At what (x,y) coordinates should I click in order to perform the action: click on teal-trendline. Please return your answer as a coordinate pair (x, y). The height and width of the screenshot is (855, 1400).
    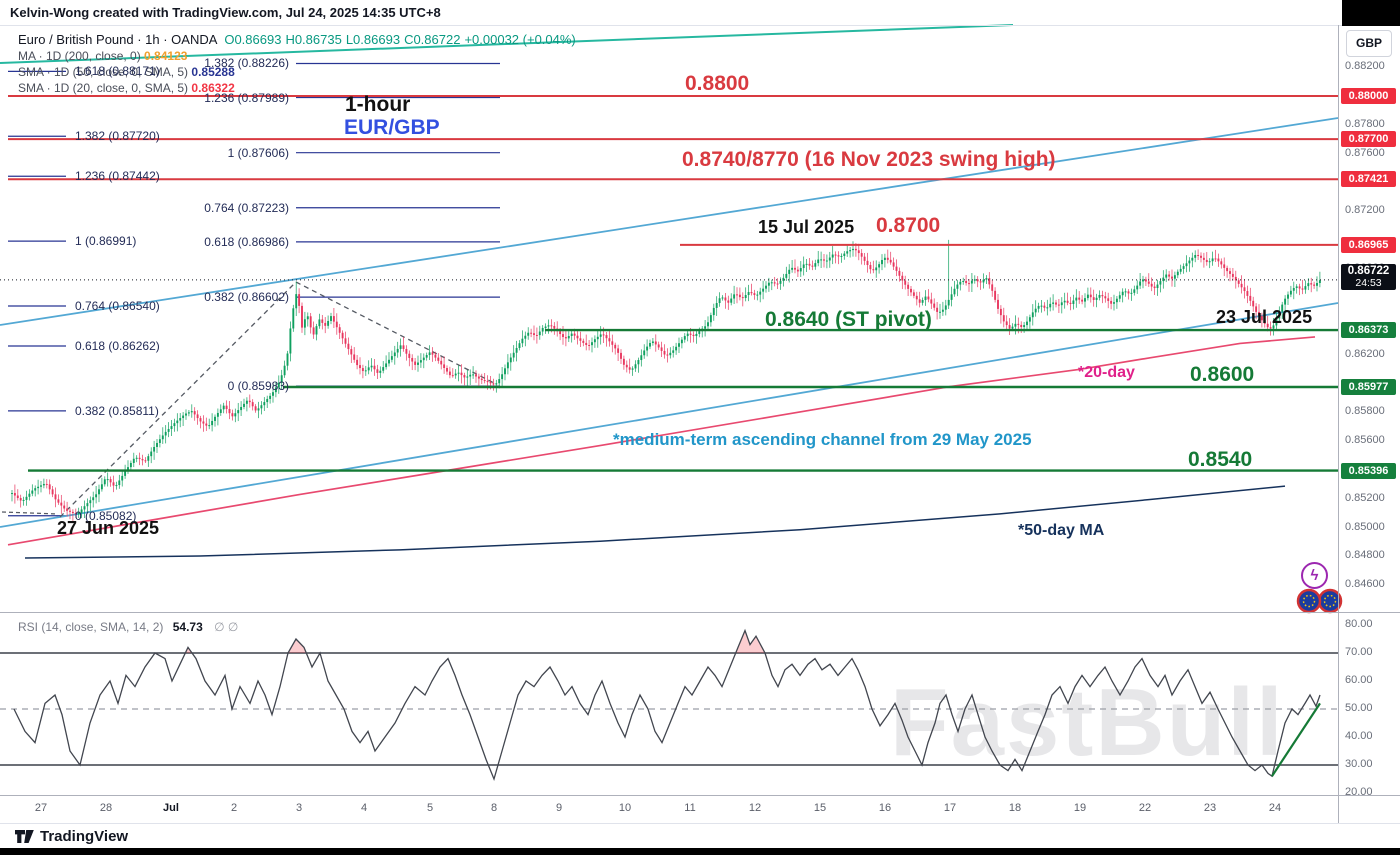
    Looking at the image, I should click on (507, 44).